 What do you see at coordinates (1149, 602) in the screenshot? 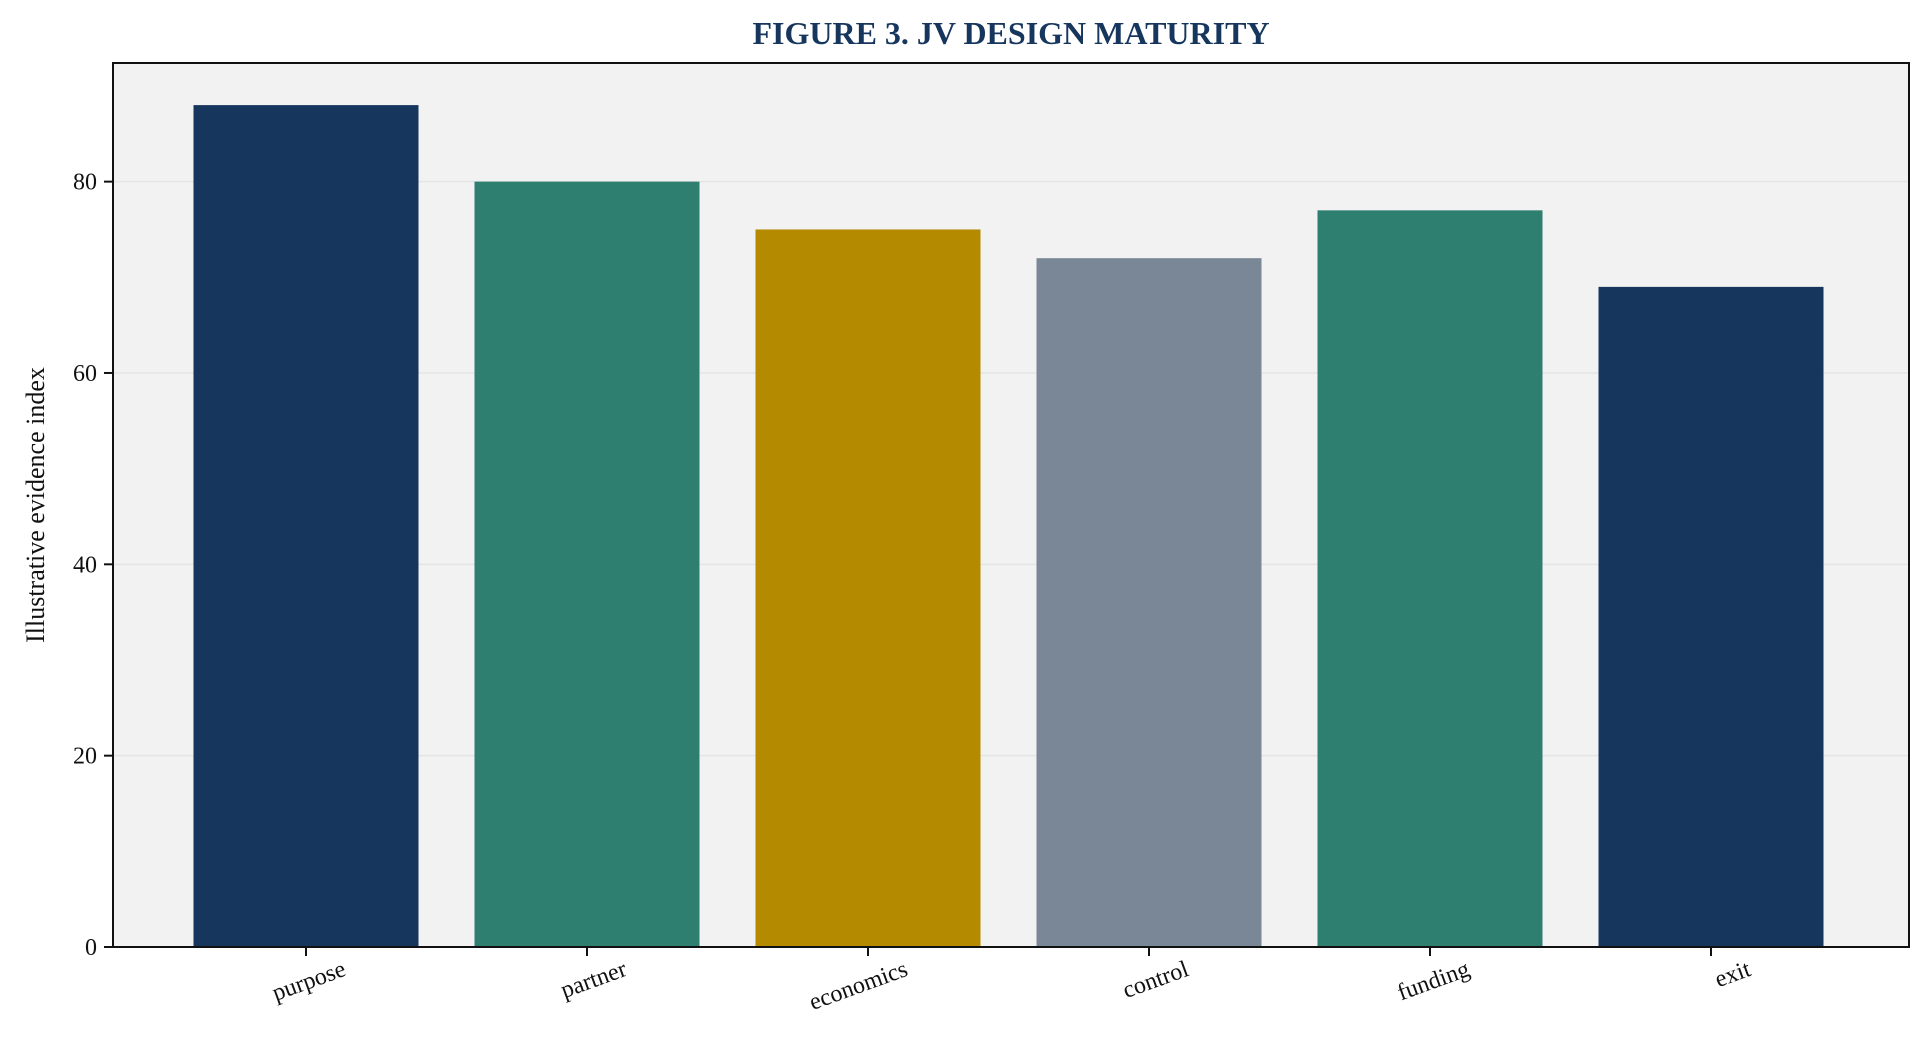
I see `bar-control` at bounding box center [1149, 602].